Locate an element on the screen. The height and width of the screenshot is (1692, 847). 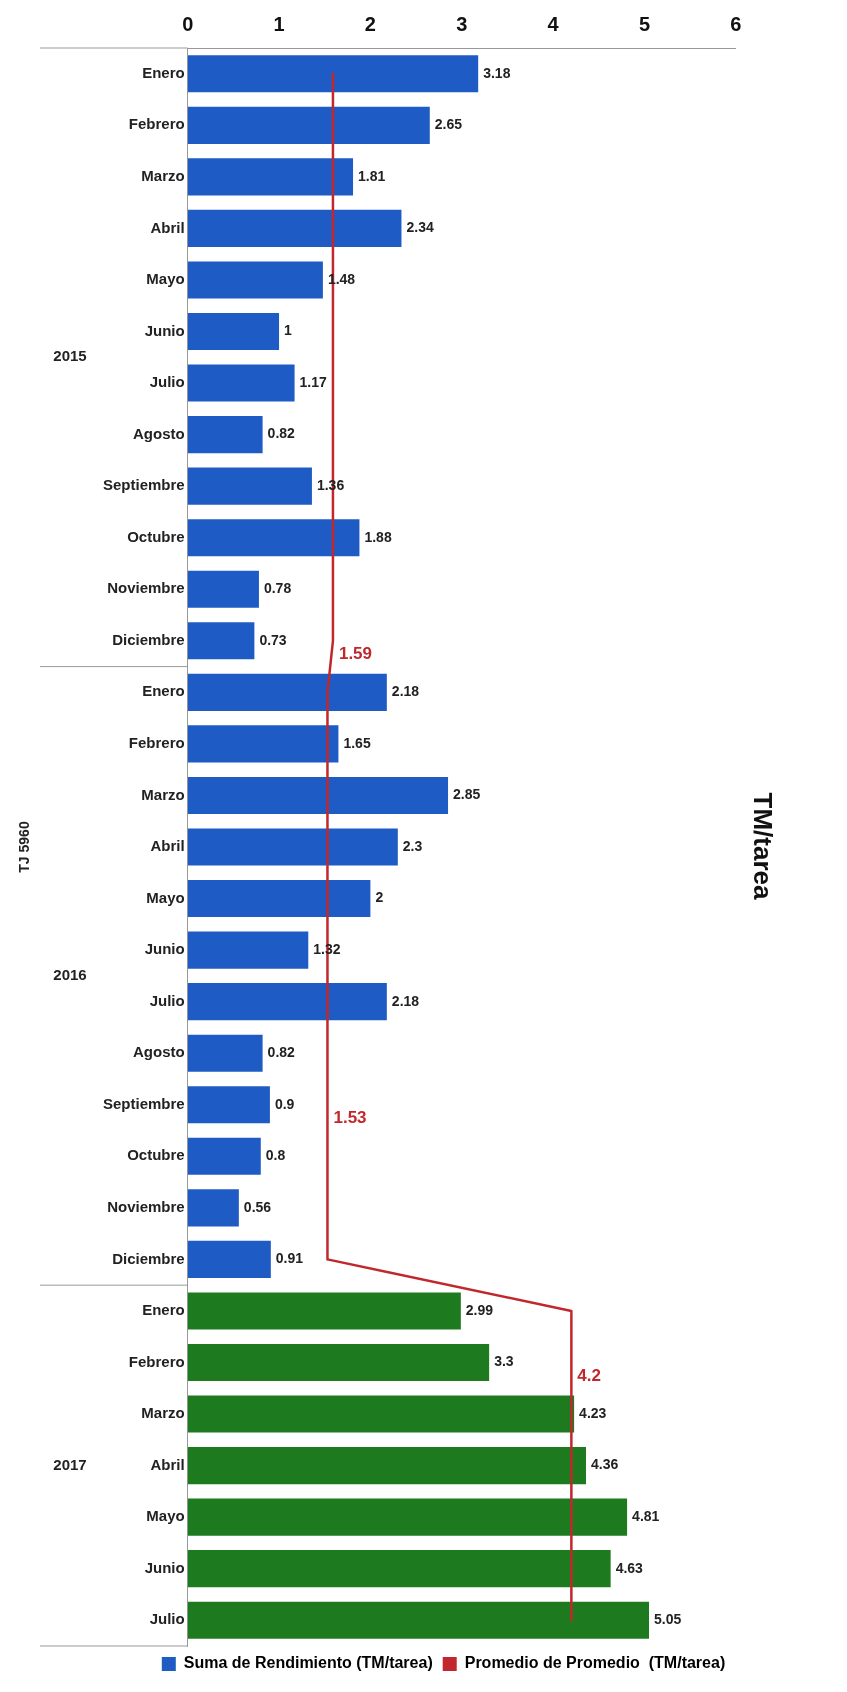
text: 2016 is located at coordinates (70, 975).